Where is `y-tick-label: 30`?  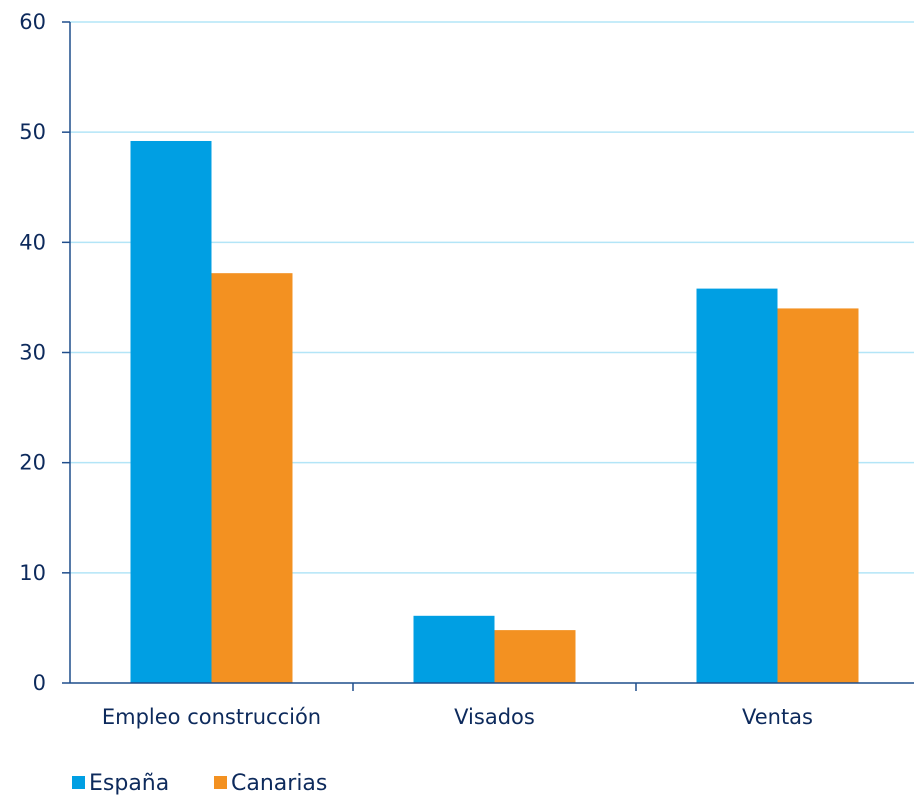 y-tick-label: 30 is located at coordinates (32, 353).